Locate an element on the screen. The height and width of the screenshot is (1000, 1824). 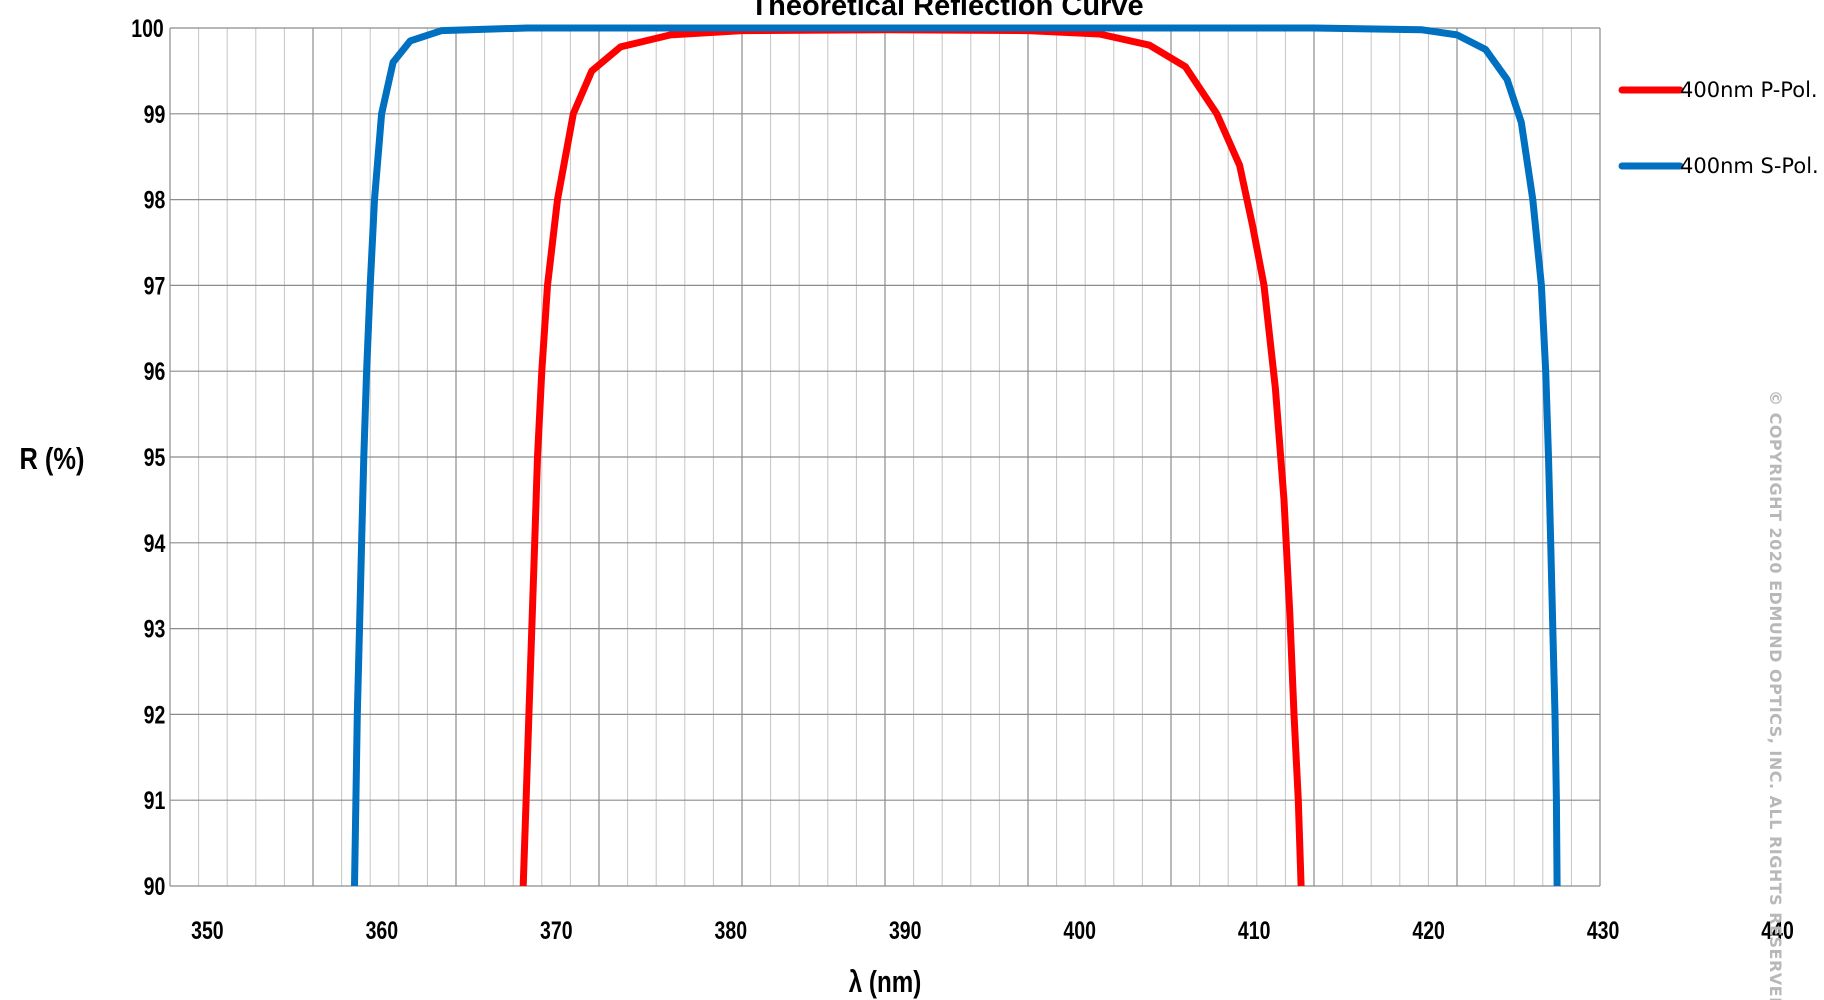
y-tick-label: 91 is located at coordinates (155, 801).